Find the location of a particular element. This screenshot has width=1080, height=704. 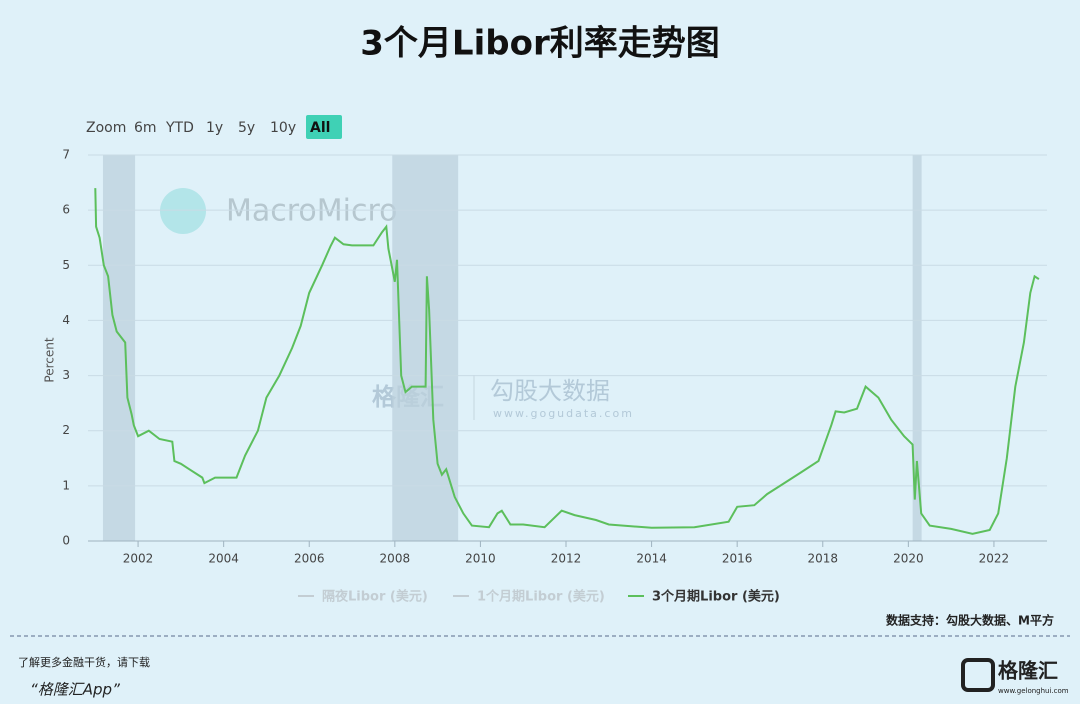

range-button: 6m is located at coordinates (145, 128).